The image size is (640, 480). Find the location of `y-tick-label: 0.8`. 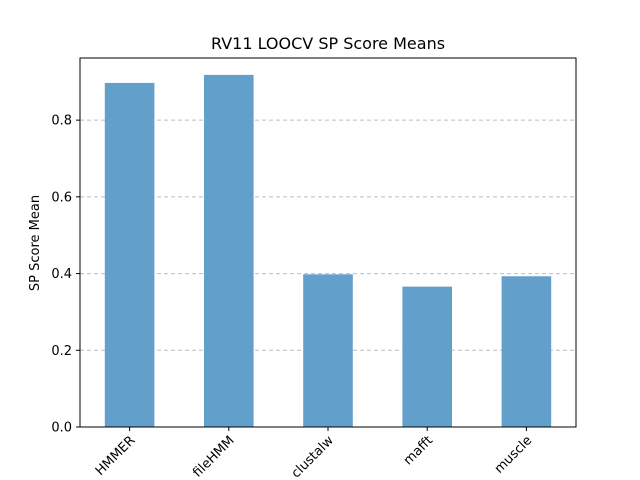

y-tick-label: 0.8 is located at coordinates (61, 121).